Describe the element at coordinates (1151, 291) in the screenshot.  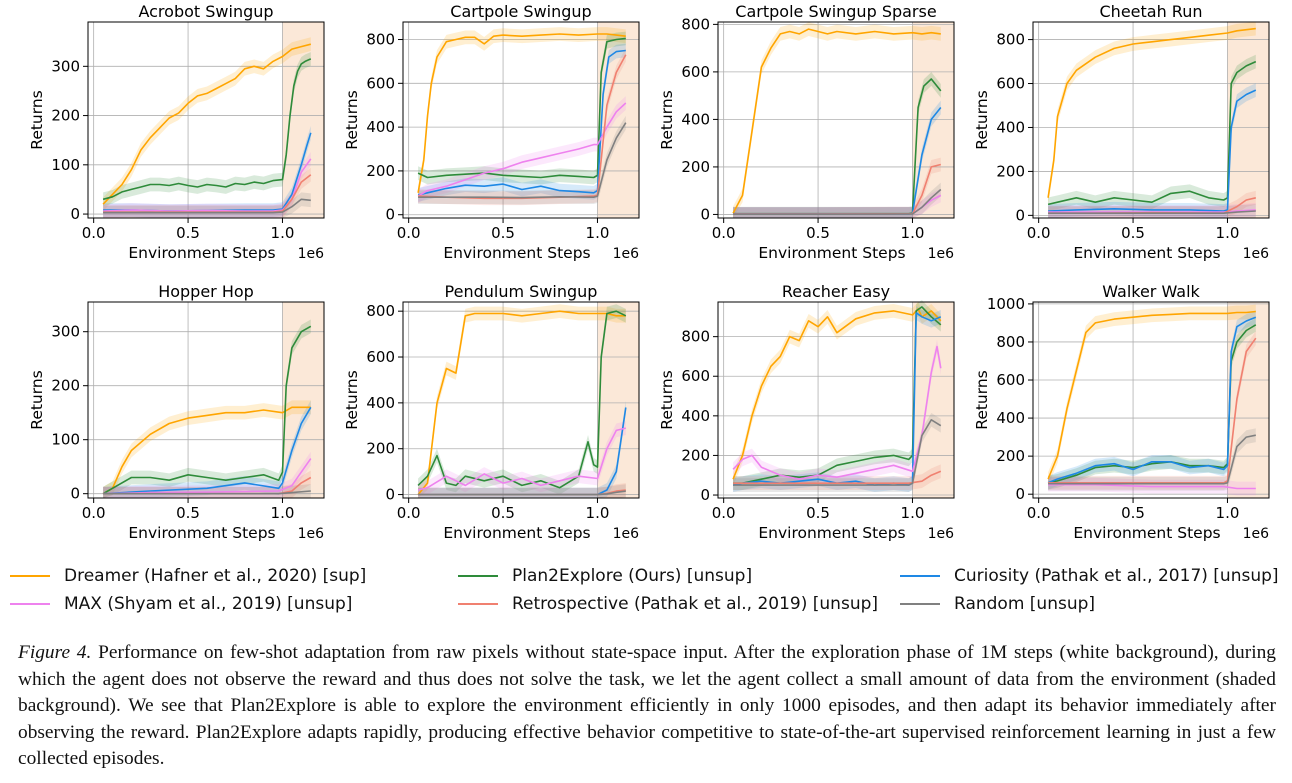
I see `chart-title: Walker Walk` at that location.